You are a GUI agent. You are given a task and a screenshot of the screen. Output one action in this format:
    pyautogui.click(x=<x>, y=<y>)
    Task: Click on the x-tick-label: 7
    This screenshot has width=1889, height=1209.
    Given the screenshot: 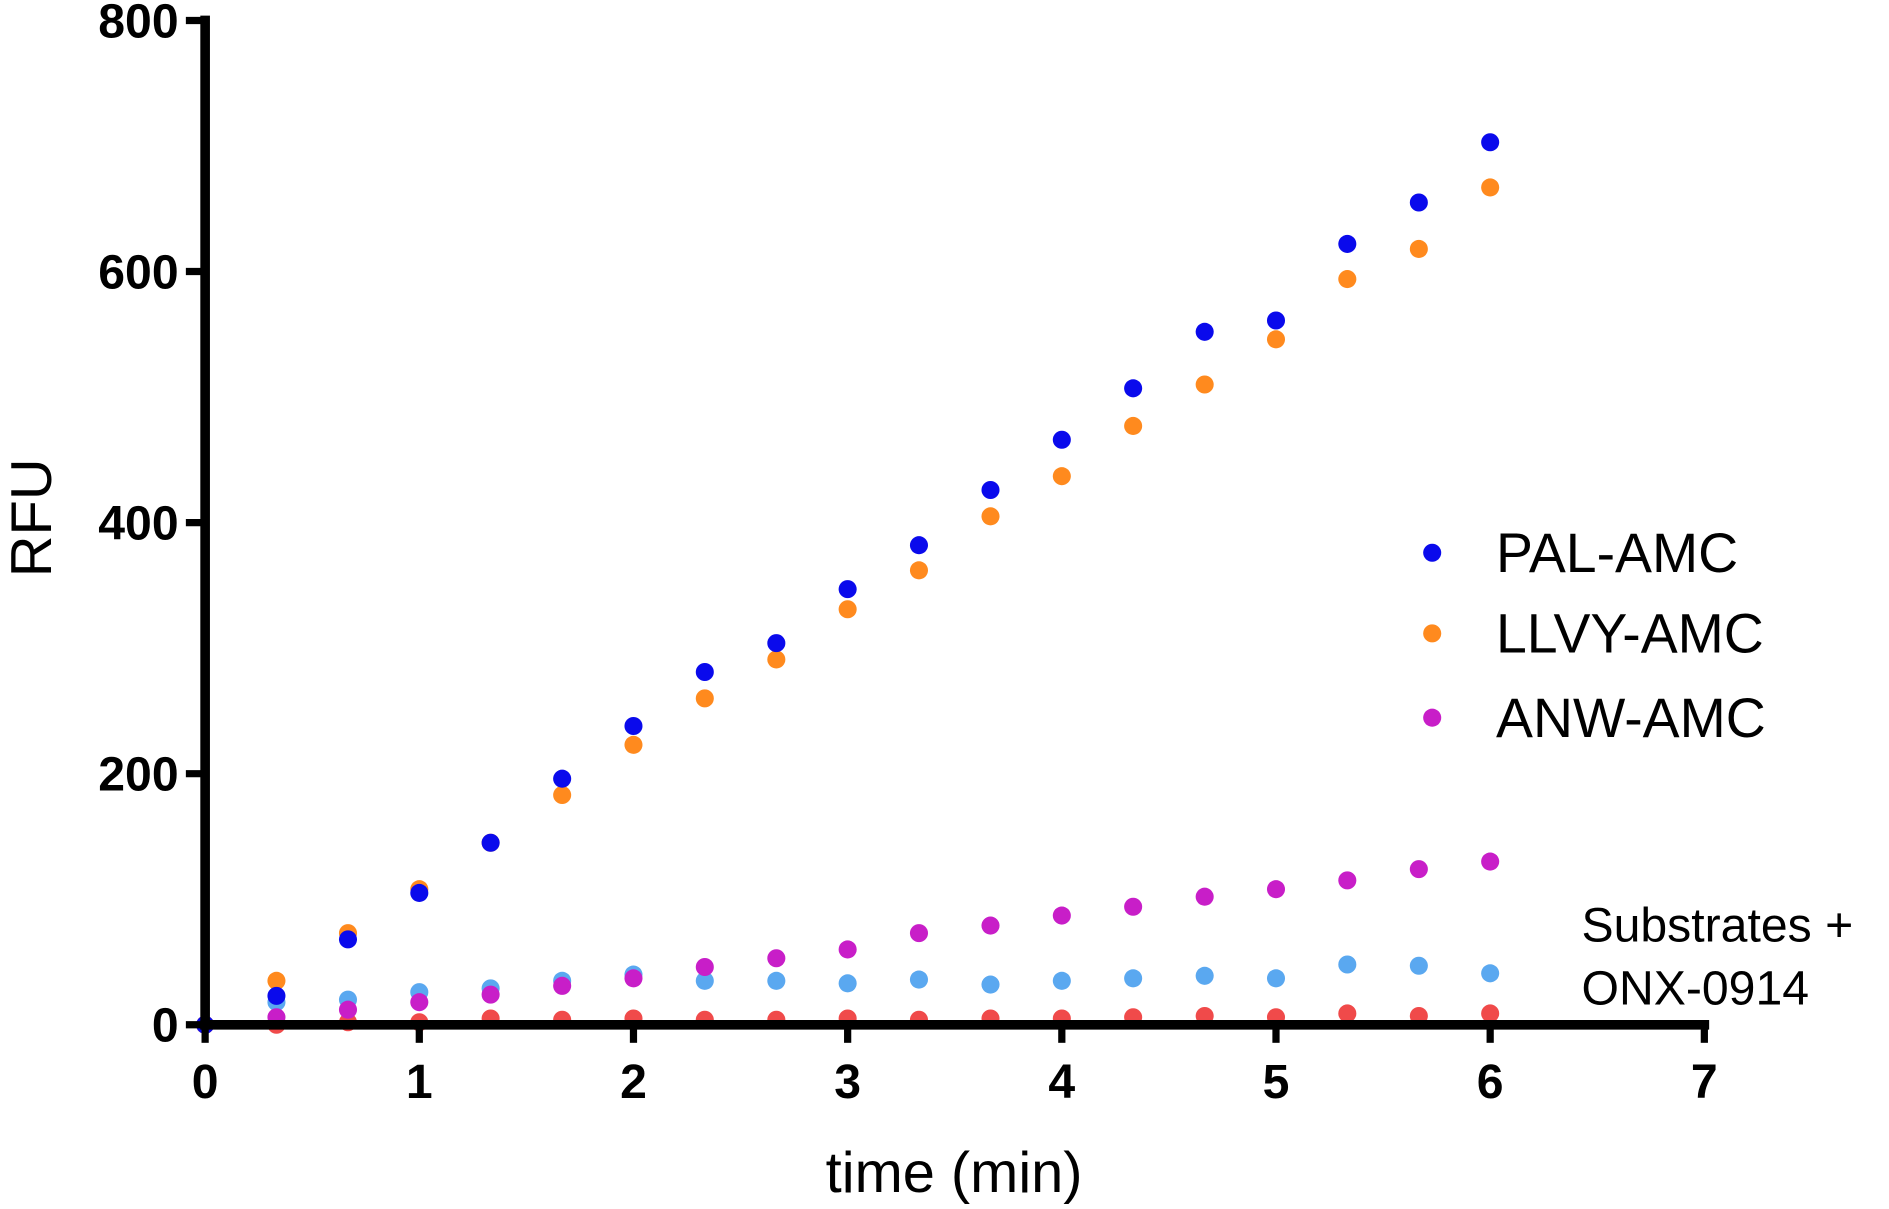 What is the action you would take?
    pyautogui.click(x=1704, y=1082)
    